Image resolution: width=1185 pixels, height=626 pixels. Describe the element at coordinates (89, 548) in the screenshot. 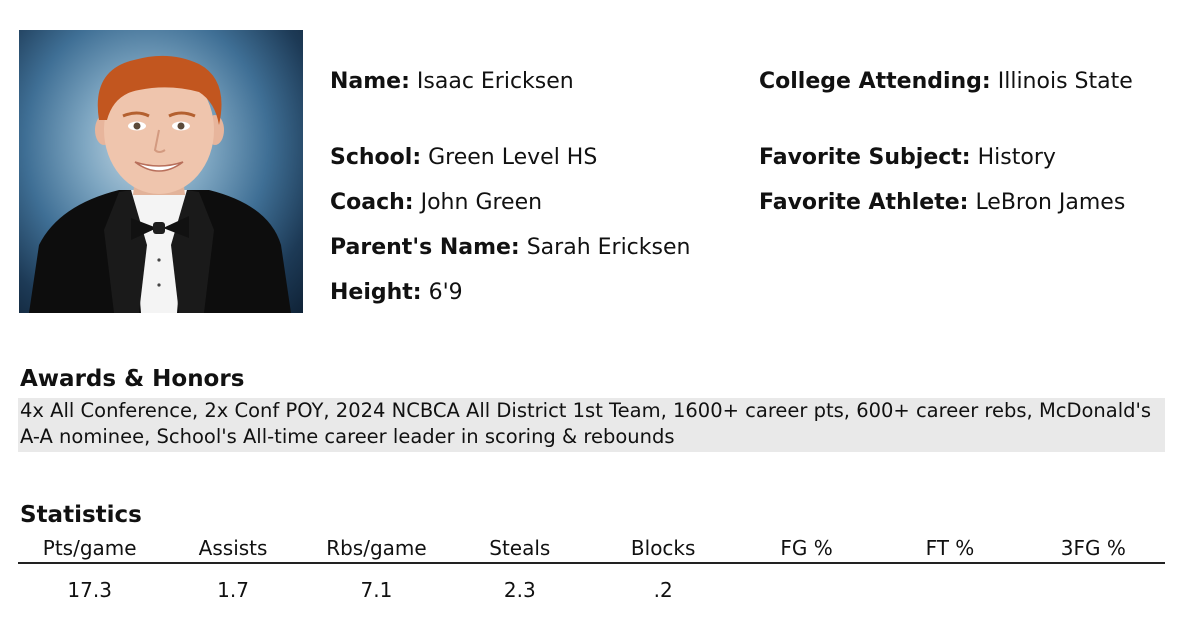

I see `stat-header-pts-game: Pts/game` at that location.